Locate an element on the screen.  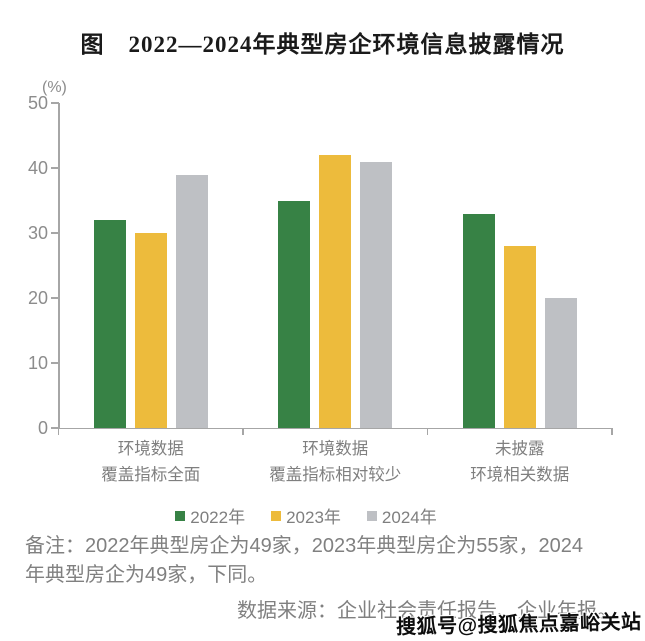
bar-2022年-group3 is located at coordinates (478, 320).